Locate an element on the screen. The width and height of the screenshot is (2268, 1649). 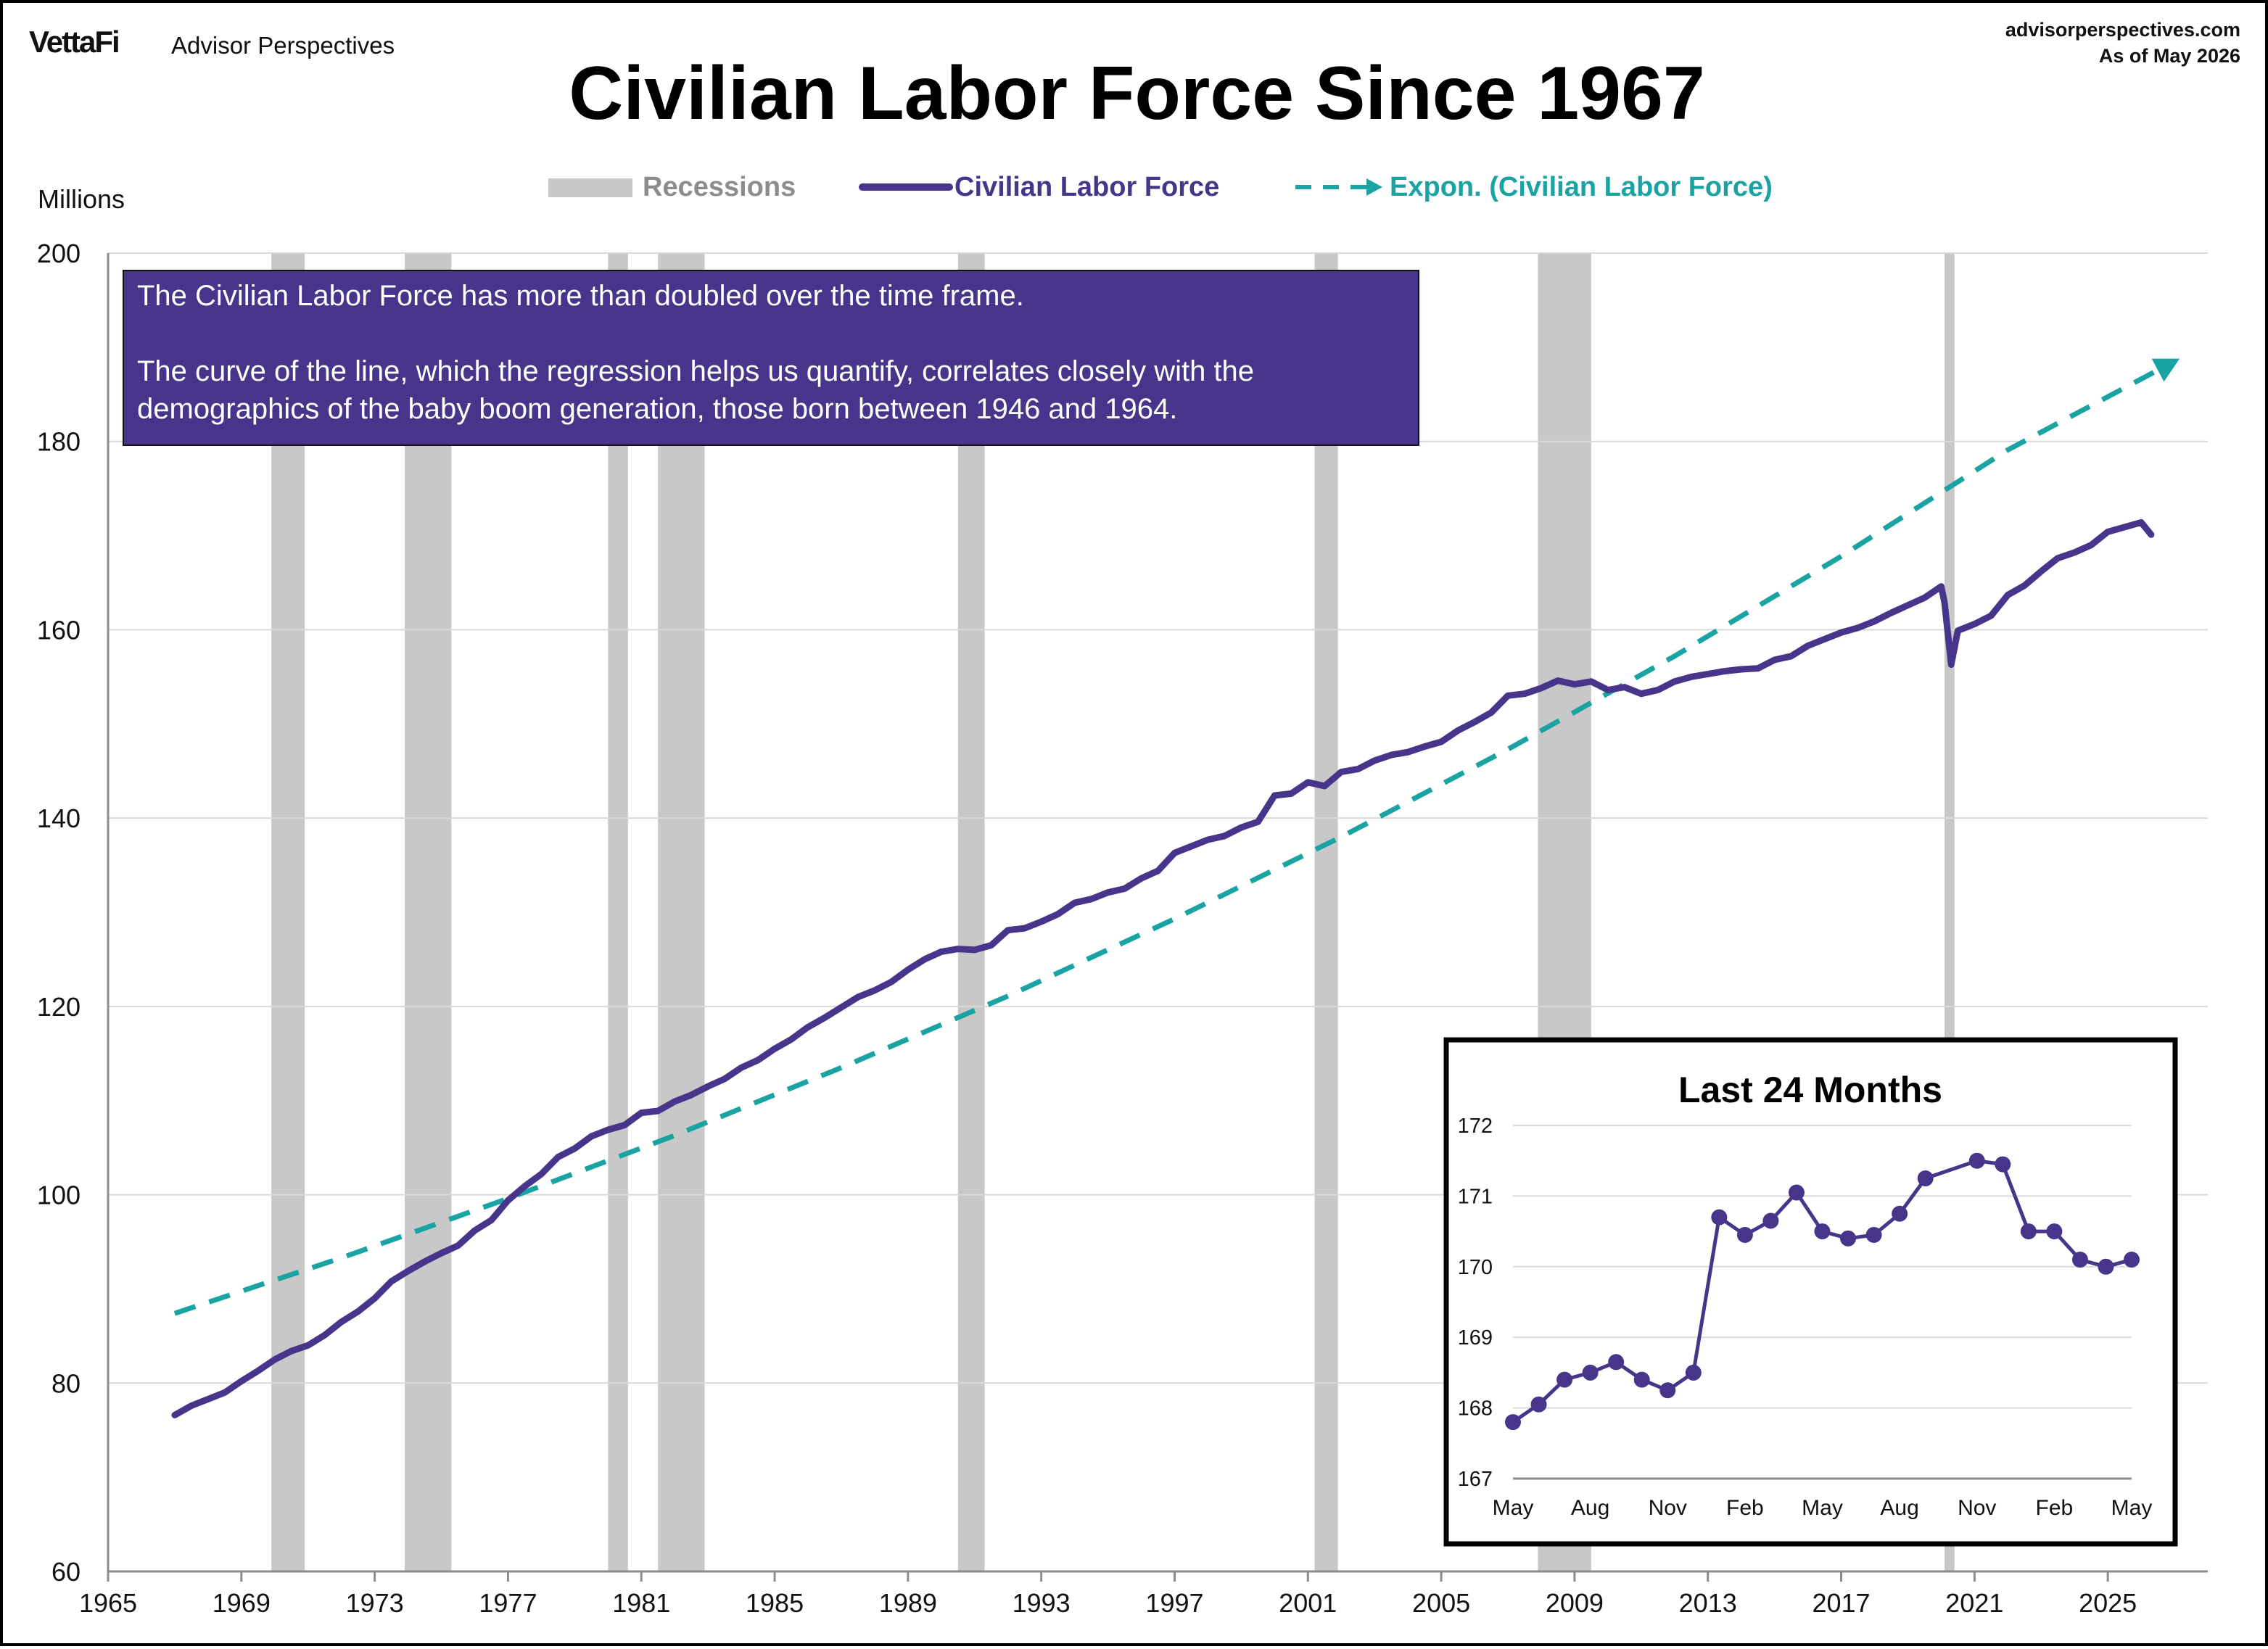
y-tick-label: 60 is located at coordinates (66, 1572).